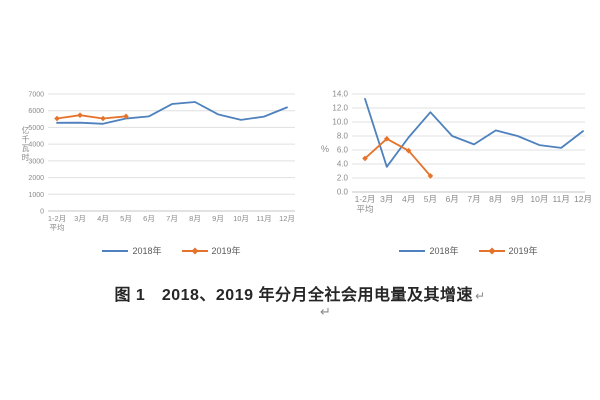  Describe the element at coordinates (340, 108) in the screenshot. I see `svg-text: 12.0` at that location.